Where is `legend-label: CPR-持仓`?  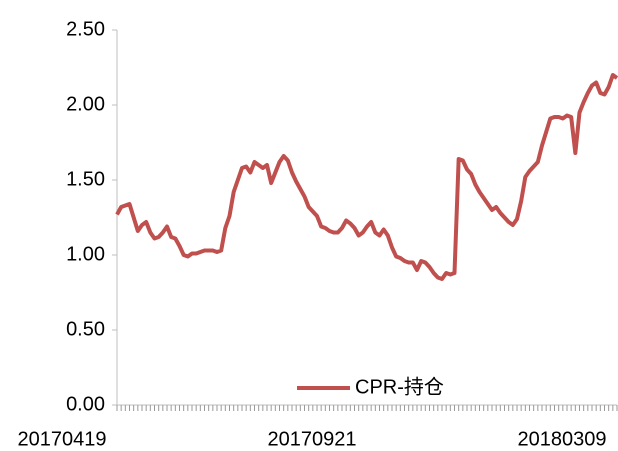
legend-label: CPR-持仓 is located at coordinates (399, 386).